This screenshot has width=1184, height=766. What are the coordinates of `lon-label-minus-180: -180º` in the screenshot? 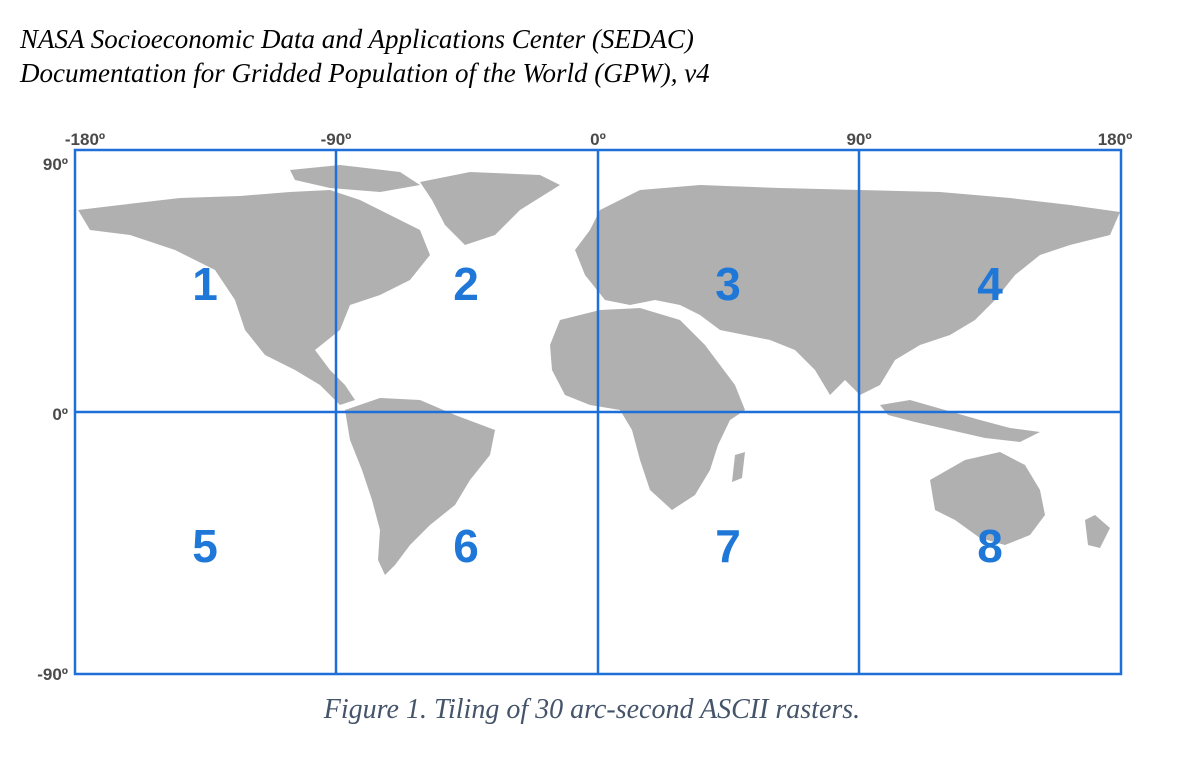 It's located at (85, 139).